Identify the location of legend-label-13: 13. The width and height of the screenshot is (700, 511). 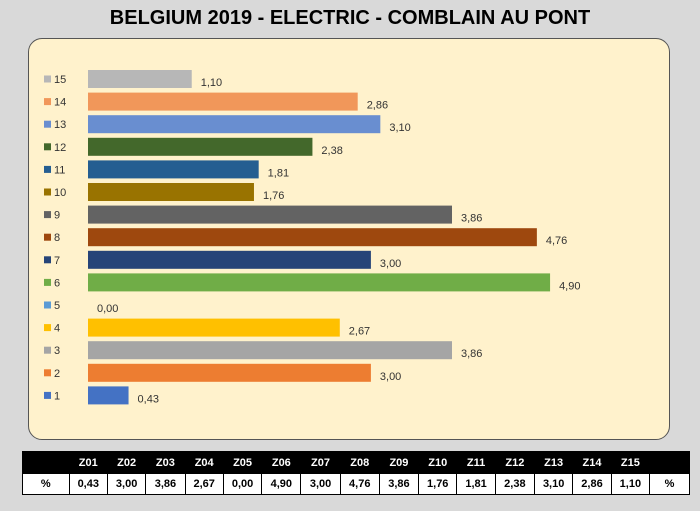
(60, 125).